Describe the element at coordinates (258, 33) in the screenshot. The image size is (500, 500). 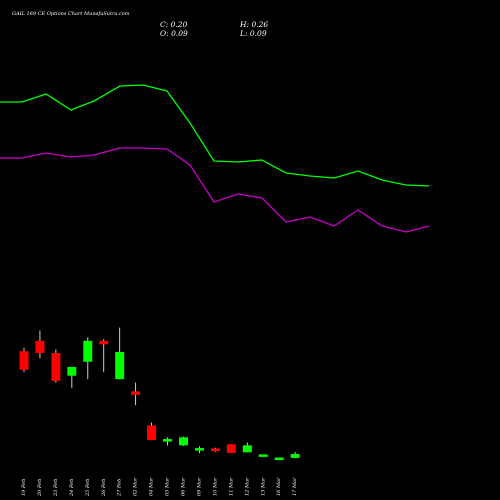
I see `low-value: 0.09` at that location.